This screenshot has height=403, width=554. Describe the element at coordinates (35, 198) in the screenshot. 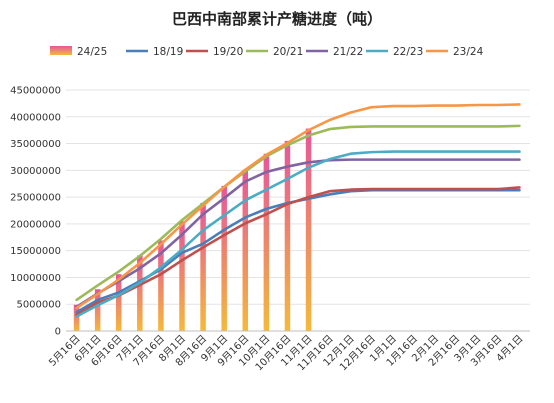

I see `y-tick-label: 25000000` at that location.